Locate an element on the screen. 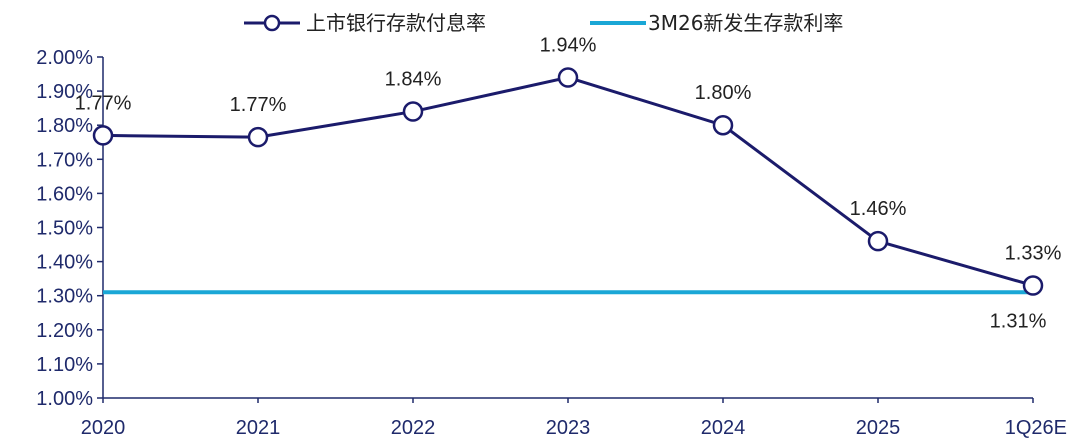 This screenshot has height=444, width=1080. y-tick-label: 1.30% is located at coordinates (64, 297).